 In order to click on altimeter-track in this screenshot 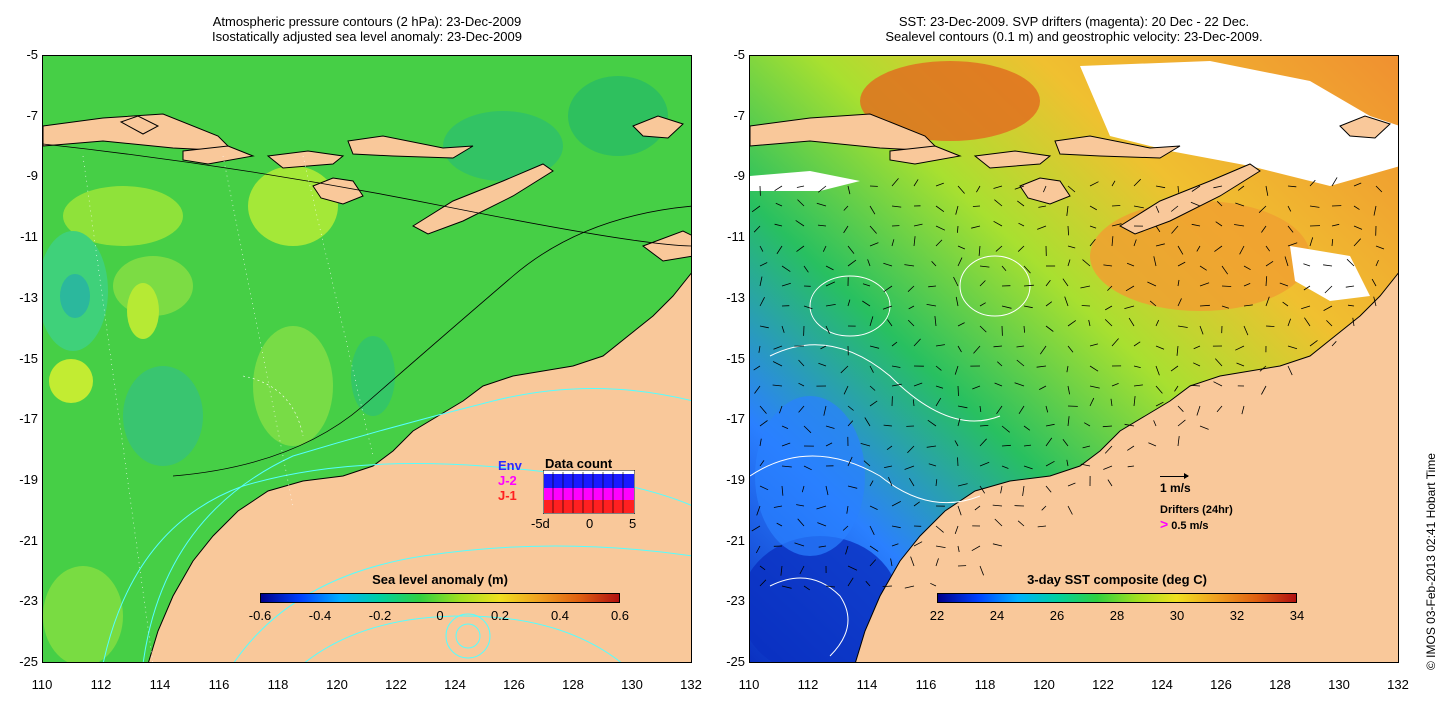, I will do `click(273, 406)`.